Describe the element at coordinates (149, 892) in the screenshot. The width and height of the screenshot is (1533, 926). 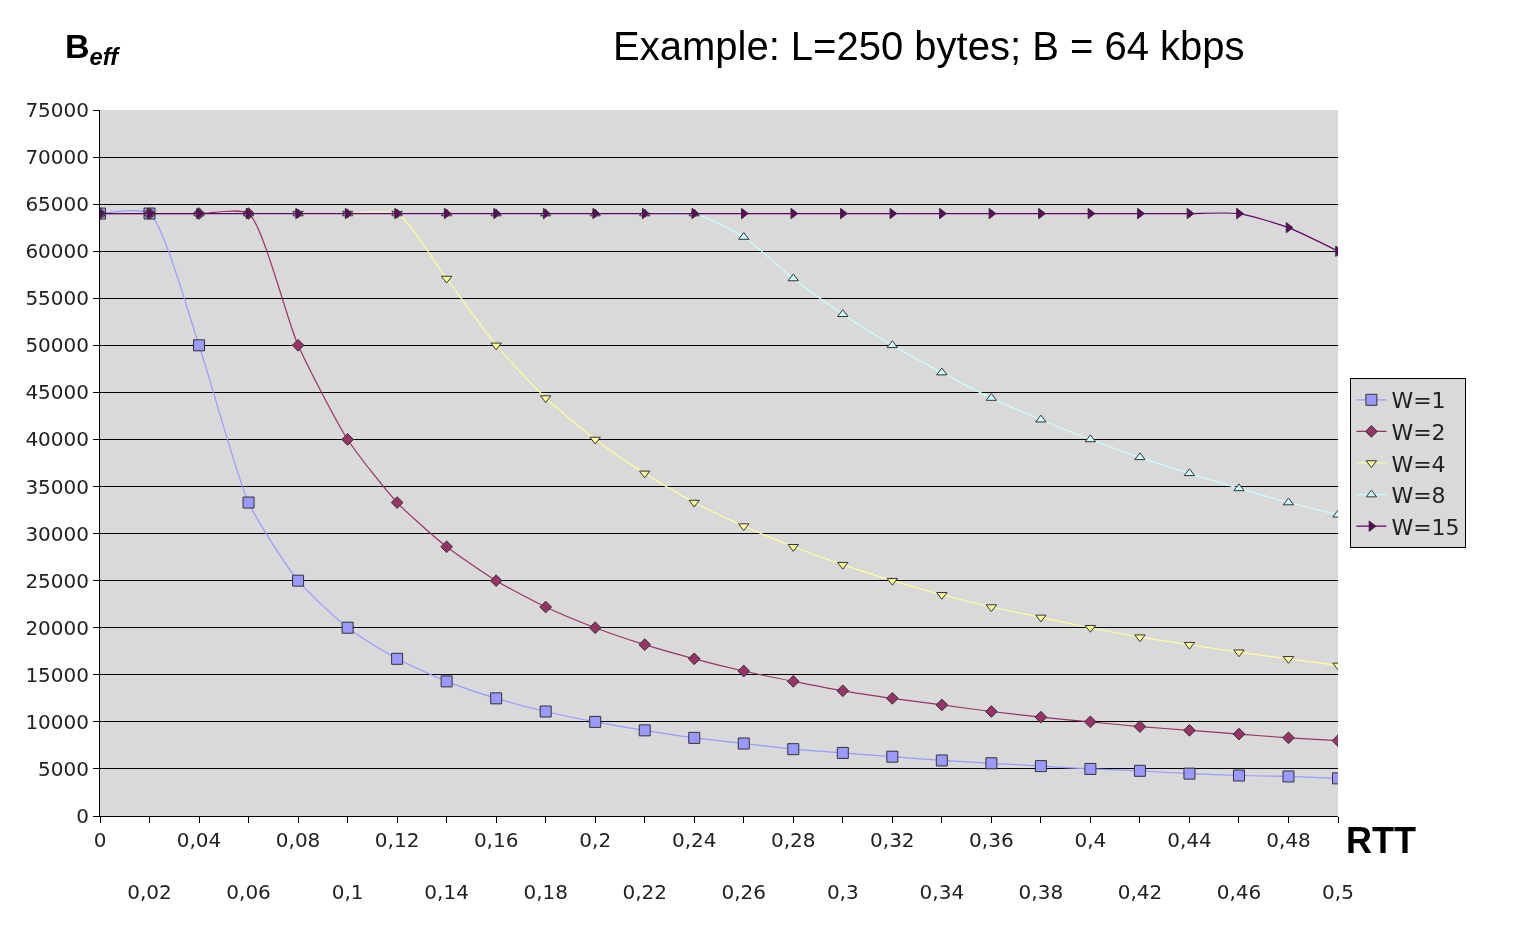
I see `x-tick-label: 0,02` at that location.